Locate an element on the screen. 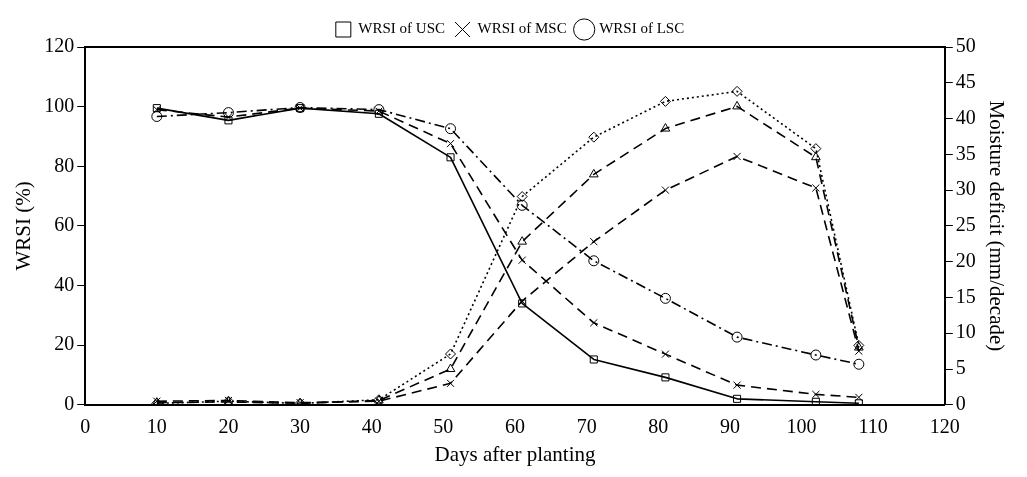 The width and height of the screenshot is (1027, 477). x-tick-label: 30 is located at coordinates (300, 426).